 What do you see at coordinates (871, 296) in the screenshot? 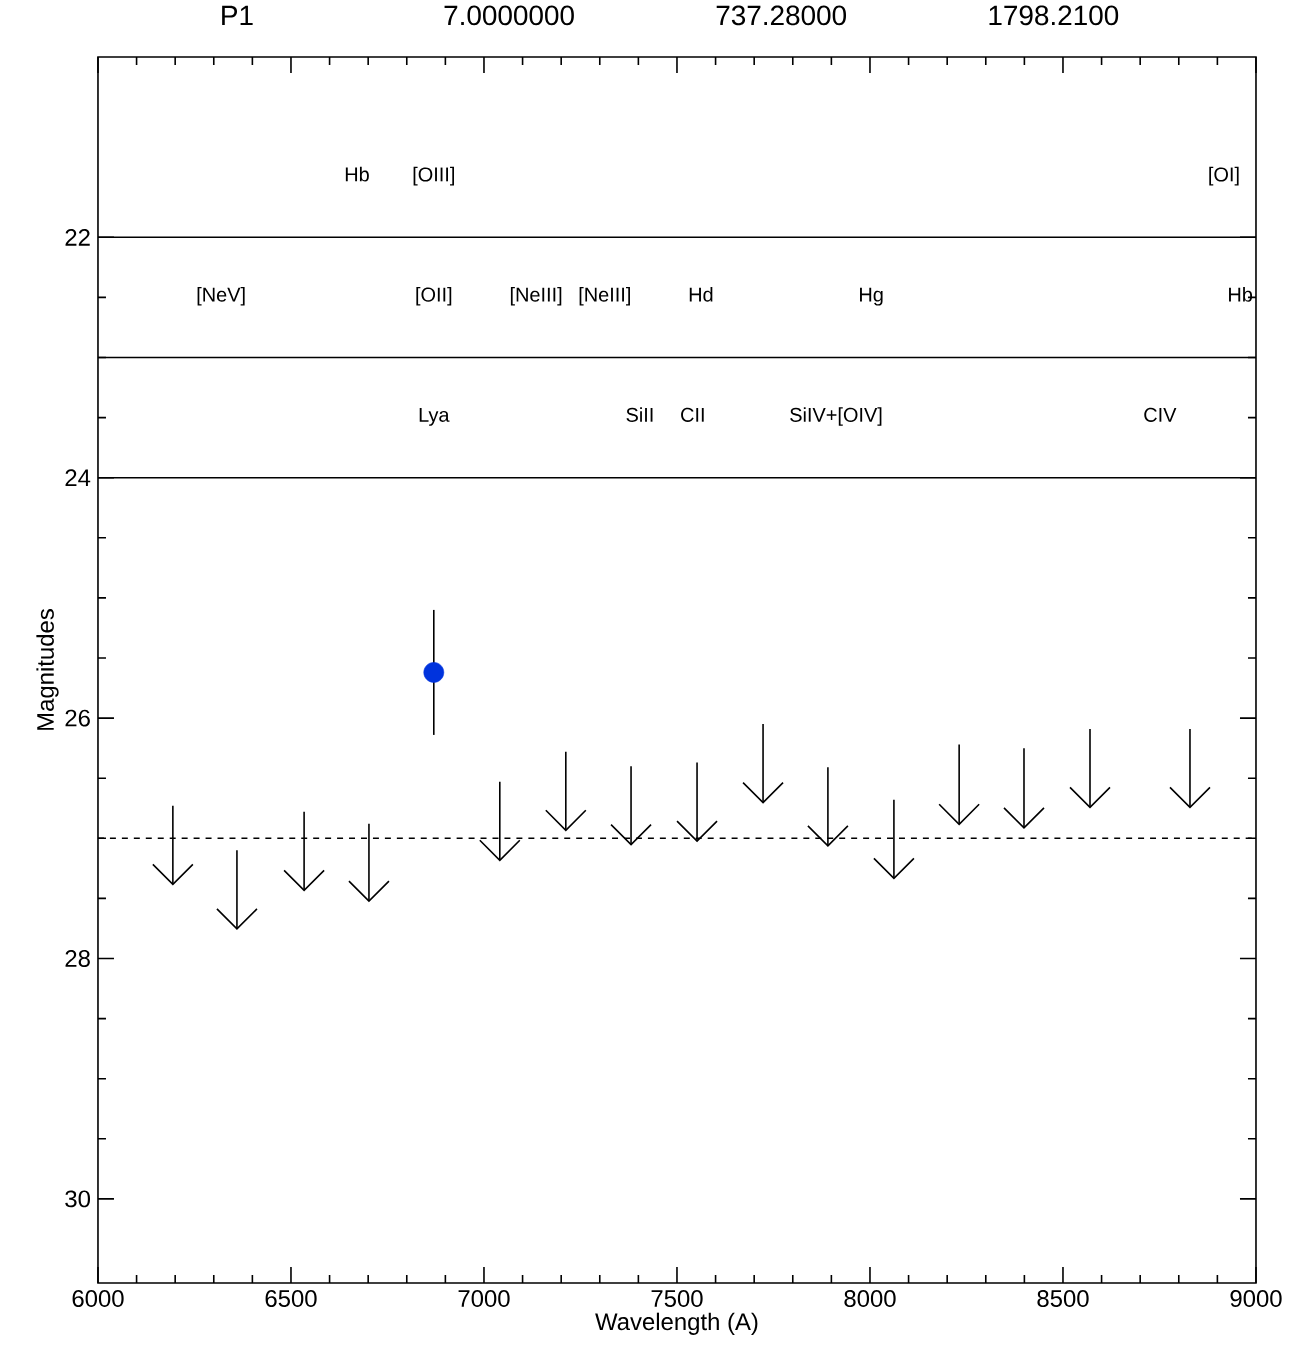
I see `annotation: Hg` at bounding box center [871, 296].